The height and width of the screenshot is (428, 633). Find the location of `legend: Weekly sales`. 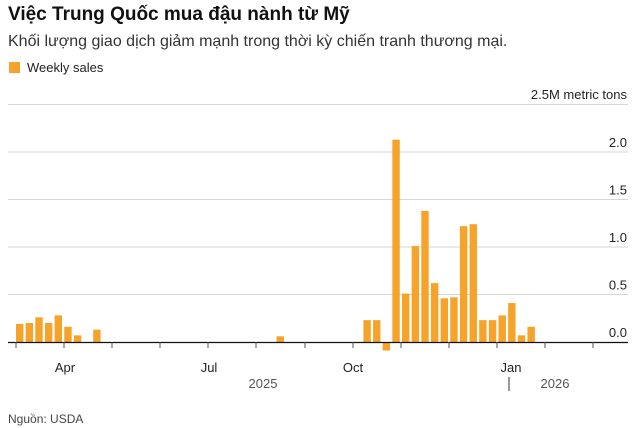

legend: Weekly sales is located at coordinates (56, 67).